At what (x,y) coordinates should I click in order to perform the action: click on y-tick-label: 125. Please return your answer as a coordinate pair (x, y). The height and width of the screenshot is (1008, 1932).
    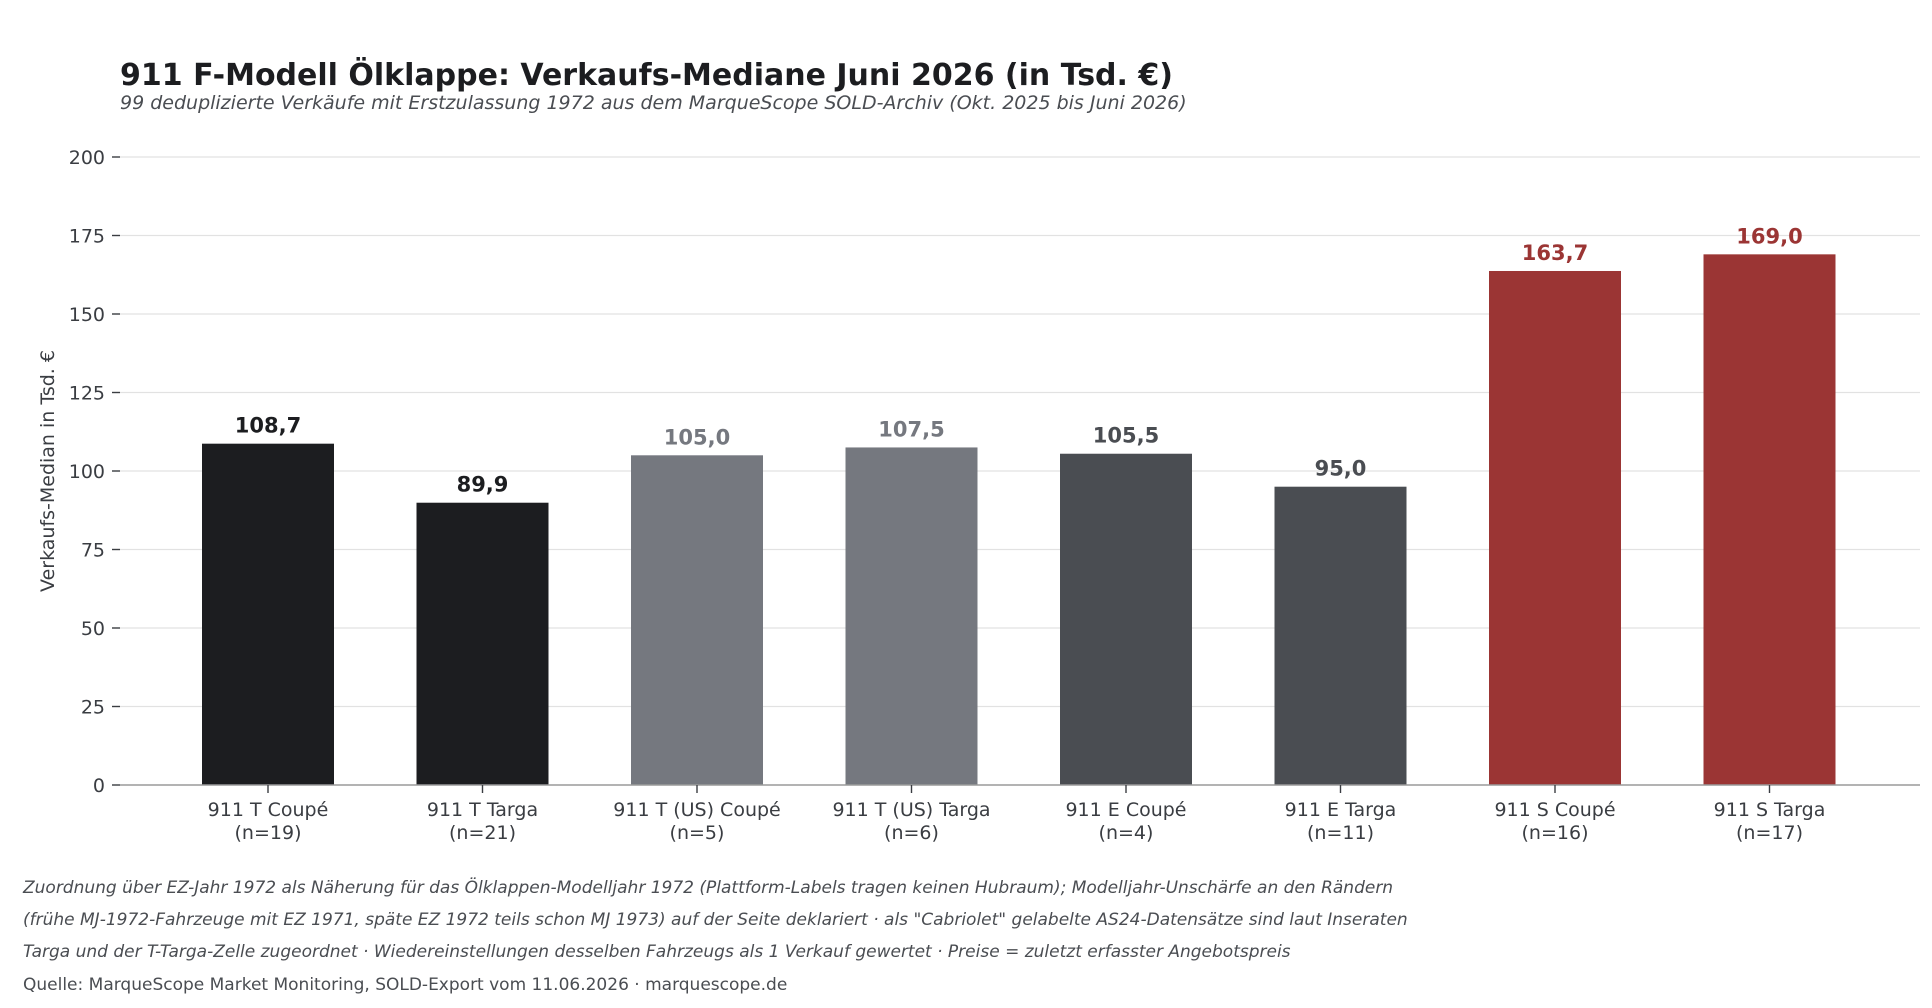
    Looking at the image, I should click on (87, 394).